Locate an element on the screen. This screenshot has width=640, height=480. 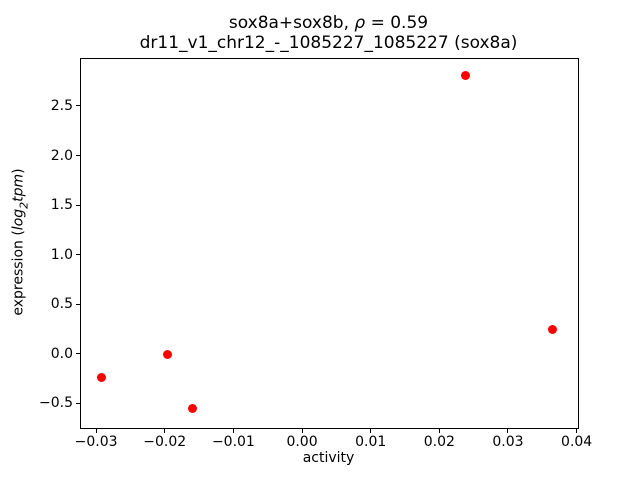
x-axis-tick-label: 0.03 is located at coordinates (508, 442).